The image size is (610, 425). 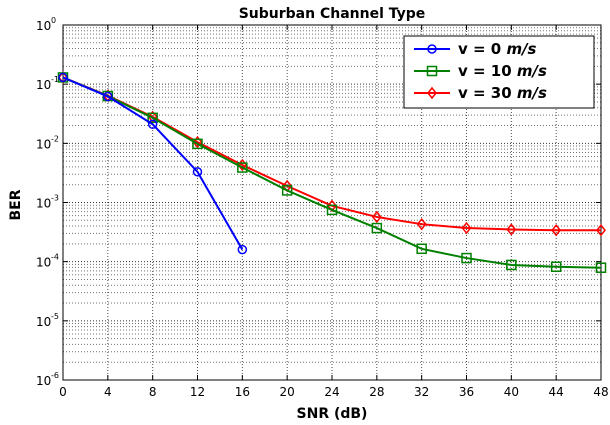 I want to click on x-tick-label: 44, so click(x=556, y=392).